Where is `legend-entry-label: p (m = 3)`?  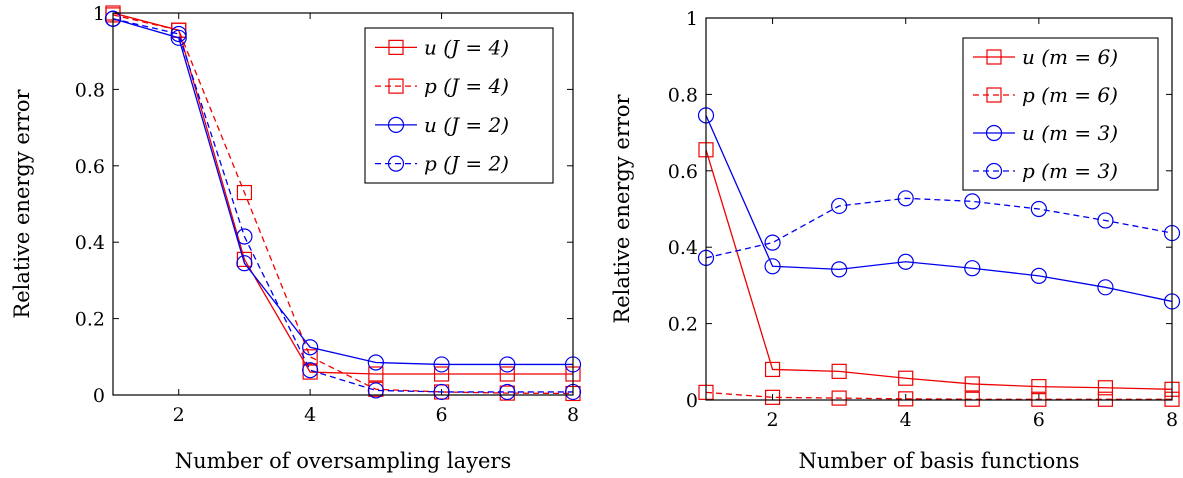
legend-entry-label: p (m = 3) is located at coordinates (1070, 171).